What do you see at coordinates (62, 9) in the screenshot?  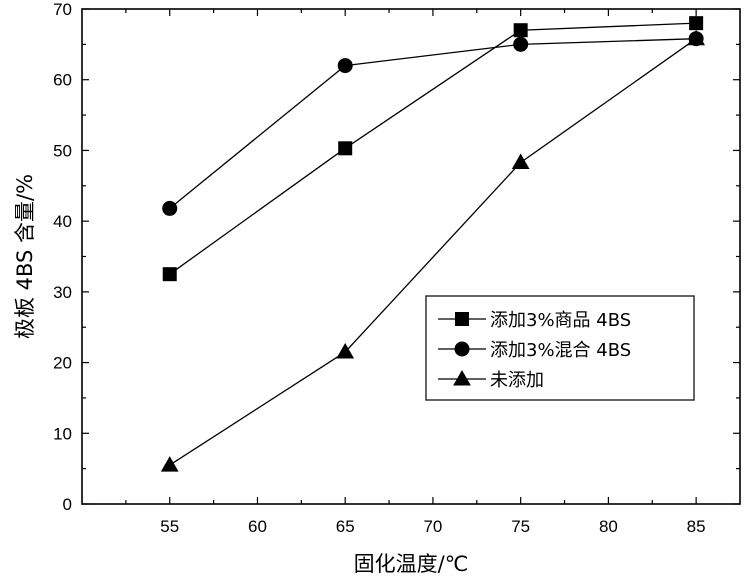 I see `y-tick-label: 70` at bounding box center [62, 9].